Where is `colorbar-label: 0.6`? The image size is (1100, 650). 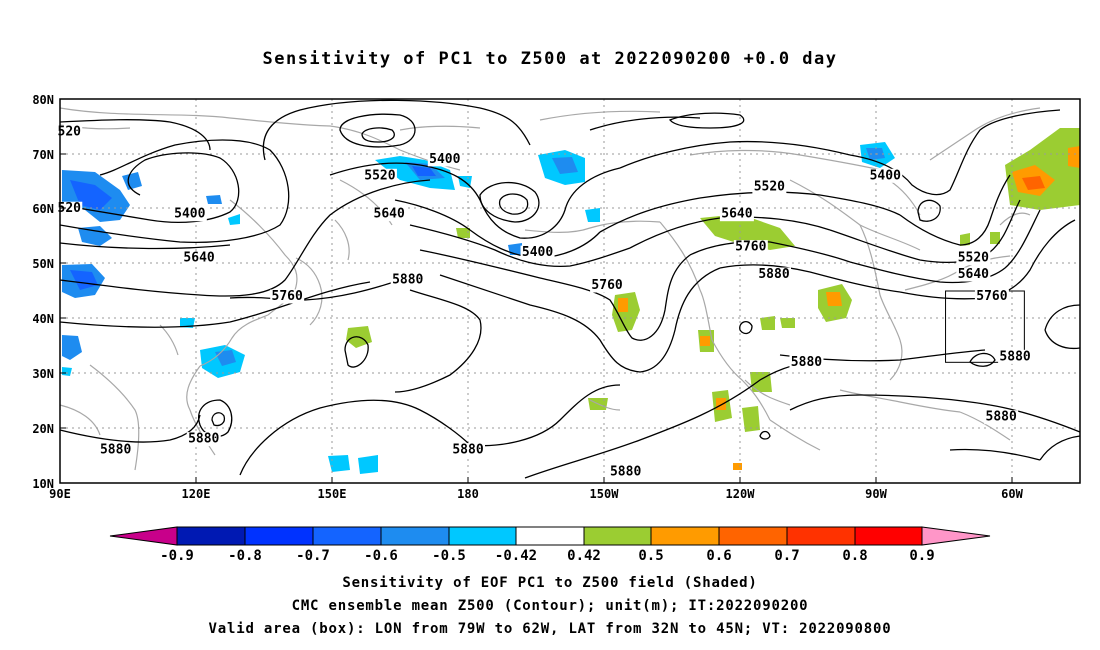 colorbar-label: 0.6 is located at coordinates (718, 556).